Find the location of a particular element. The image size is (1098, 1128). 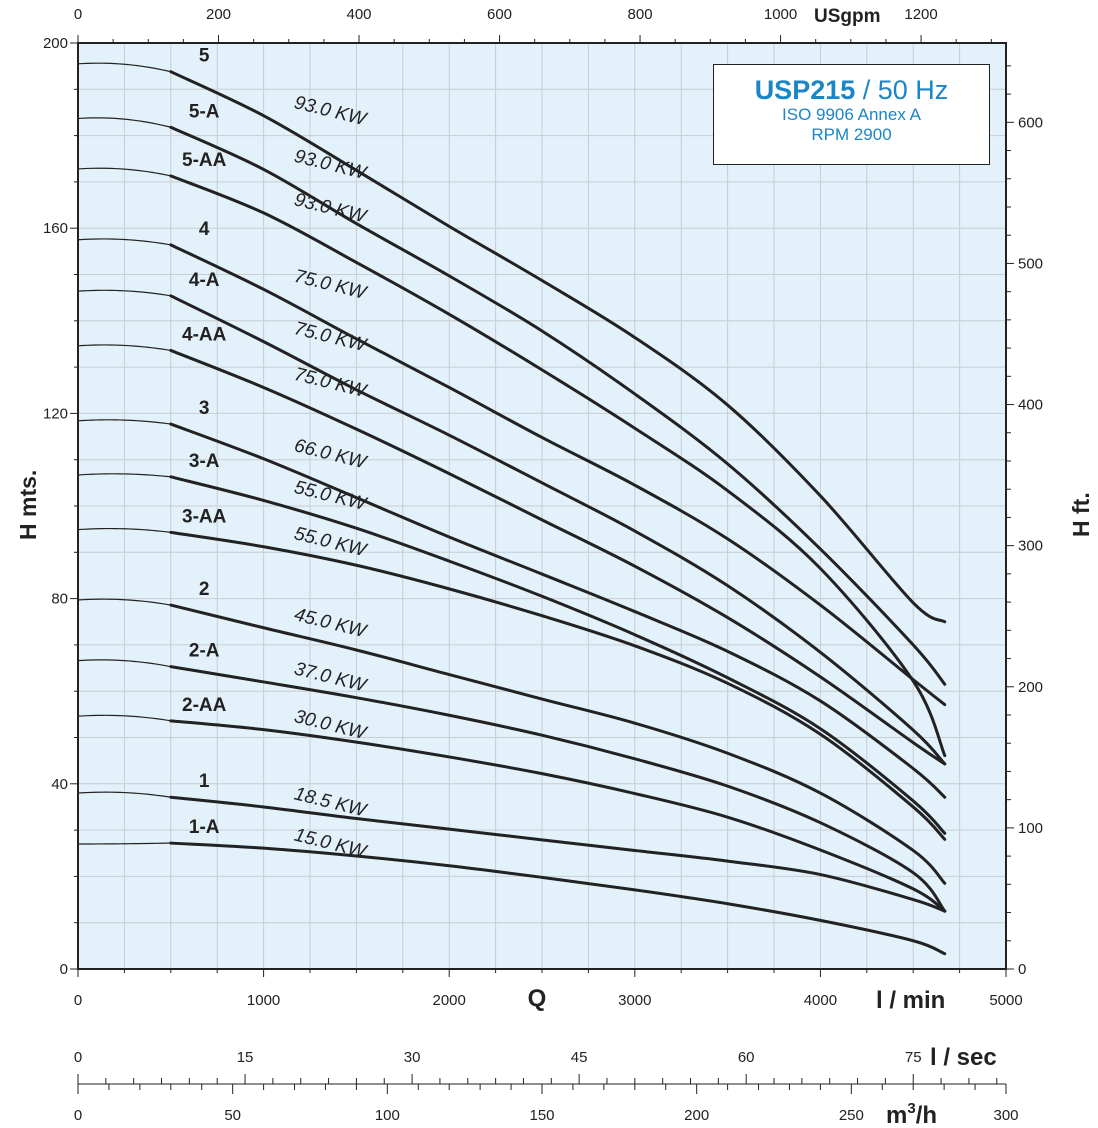

q-label: Q is located at coordinates (537, 998).